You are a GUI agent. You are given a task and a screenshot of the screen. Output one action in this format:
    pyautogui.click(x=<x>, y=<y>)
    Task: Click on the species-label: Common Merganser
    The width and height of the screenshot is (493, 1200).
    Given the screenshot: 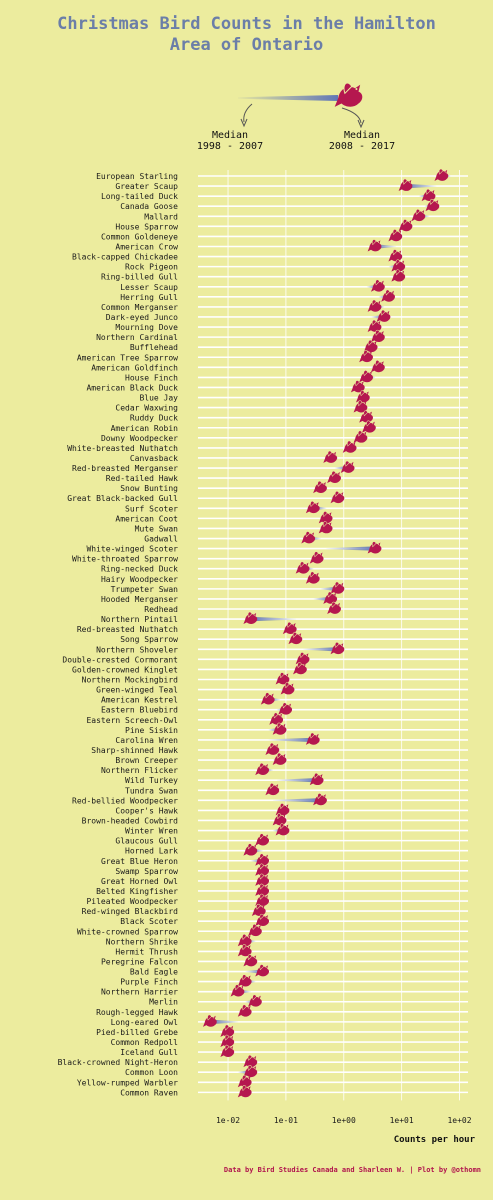 What is the action you would take?
    pyautogui.click(x=139, y=307)
    